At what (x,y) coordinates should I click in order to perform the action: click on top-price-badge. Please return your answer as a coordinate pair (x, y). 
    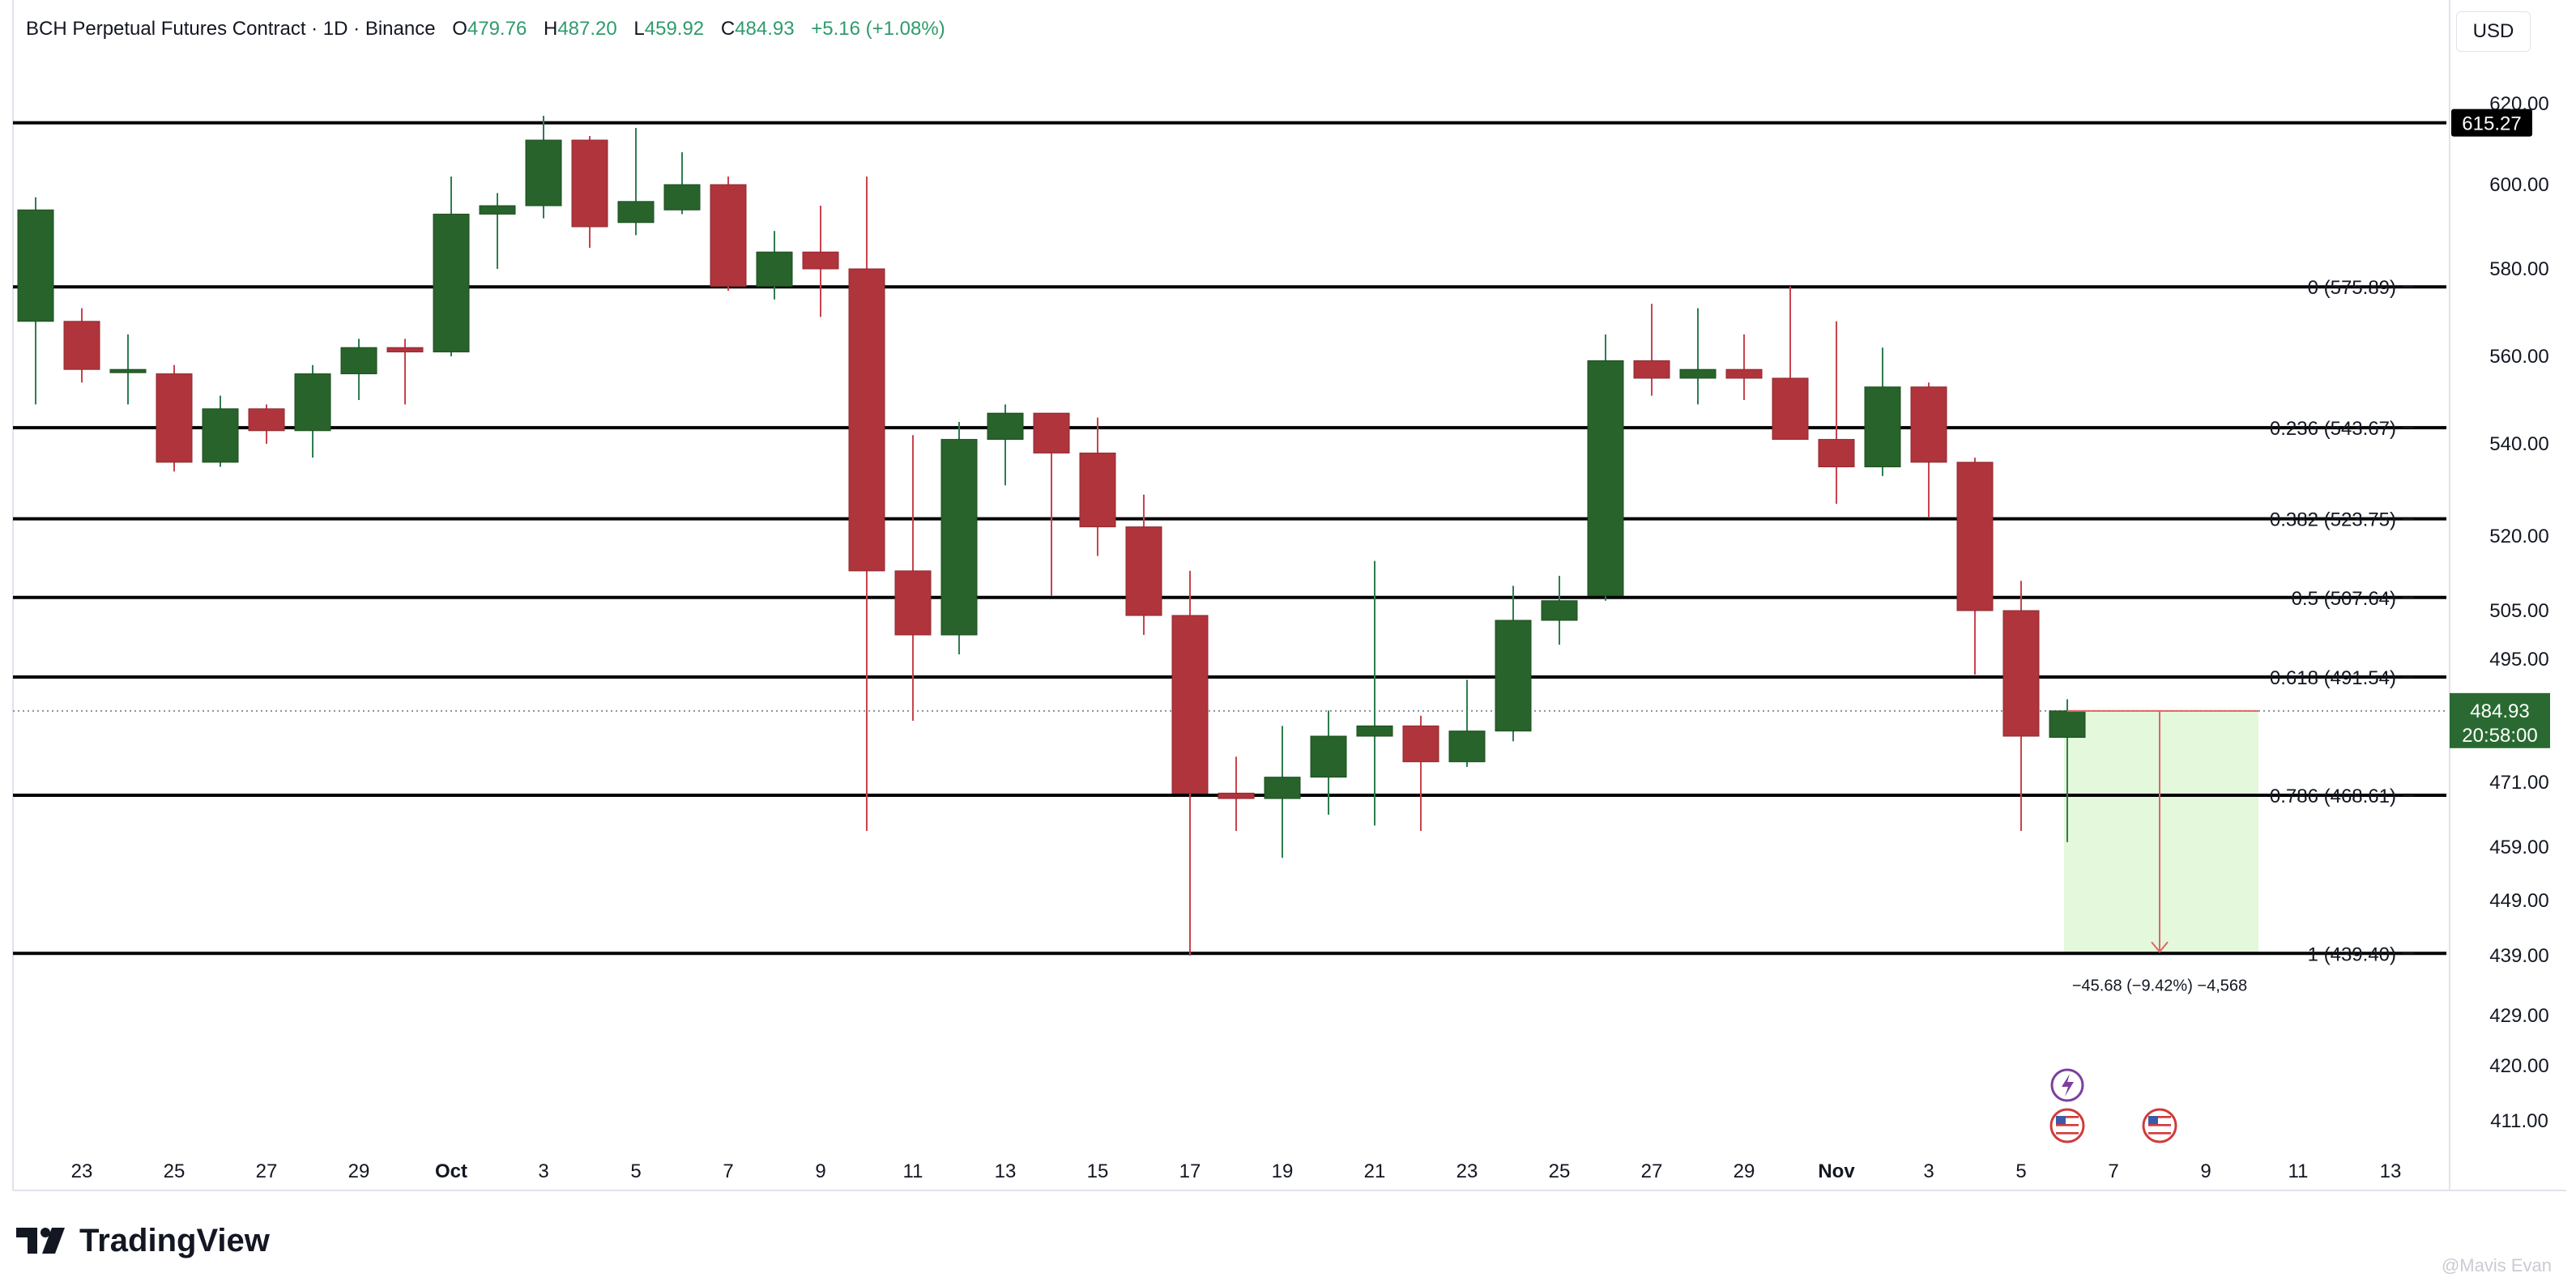
    Looking at the image, I should click on (2491, 123).